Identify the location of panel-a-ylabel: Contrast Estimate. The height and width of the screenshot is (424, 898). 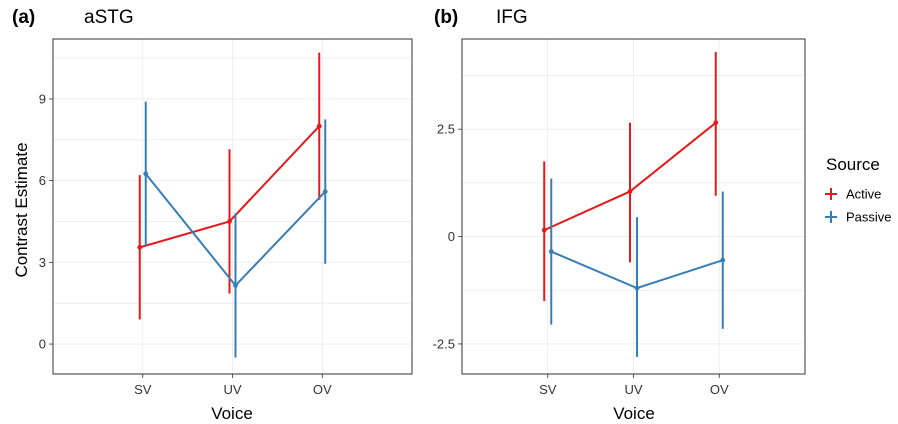
(21, 209).